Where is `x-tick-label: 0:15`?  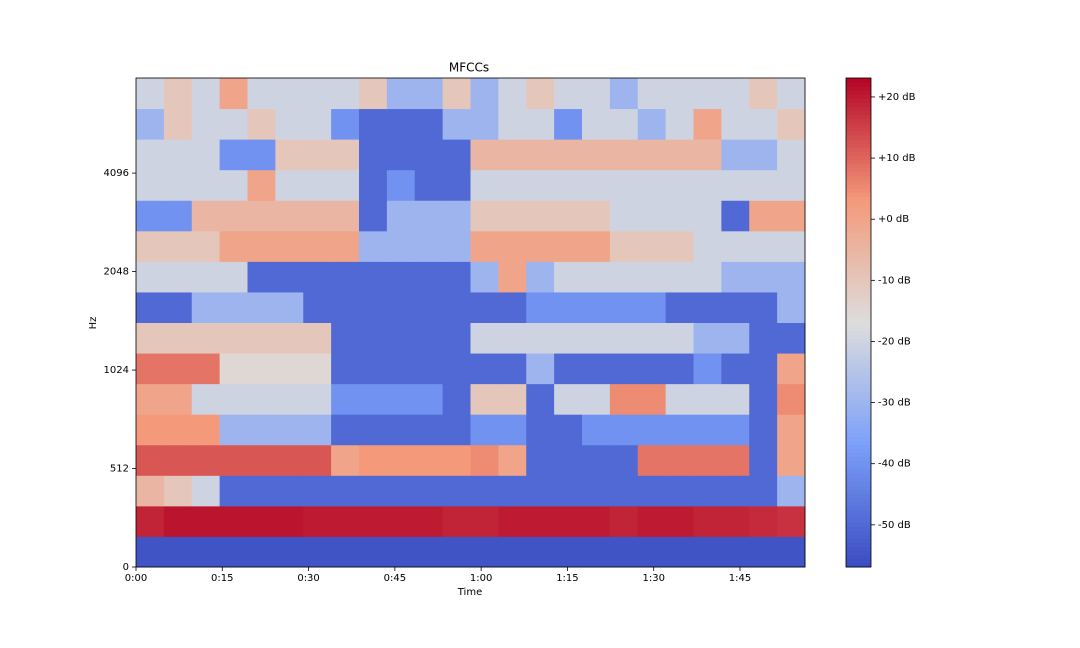 x-tick-label: 0:15 is located at coordinates (222, 578).